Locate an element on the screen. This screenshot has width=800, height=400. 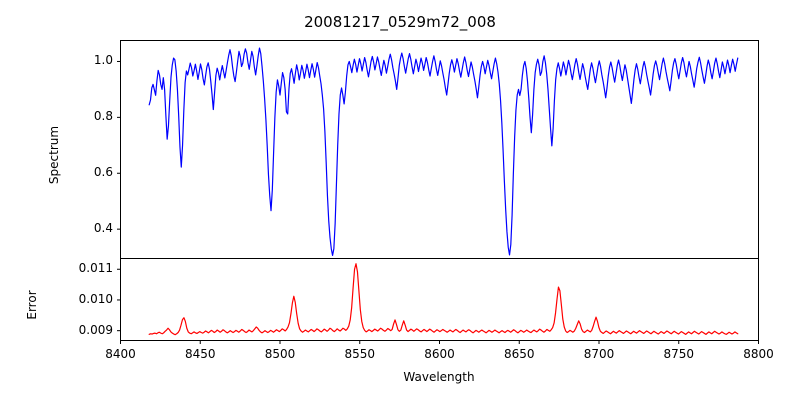
x-tick-label: 8500 is located at coordinates (280, 353).